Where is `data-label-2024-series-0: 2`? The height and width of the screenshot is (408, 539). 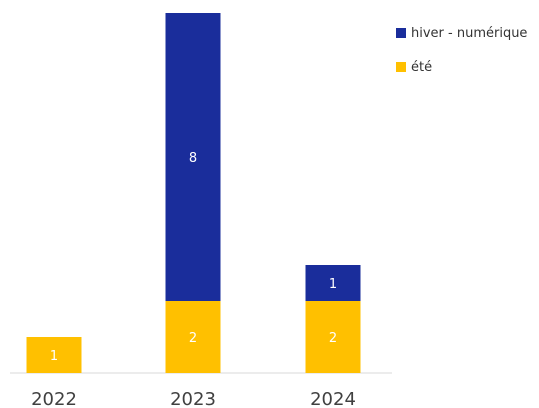
data-label-2024-series-0: 2 is located at coordinates (333, 338).